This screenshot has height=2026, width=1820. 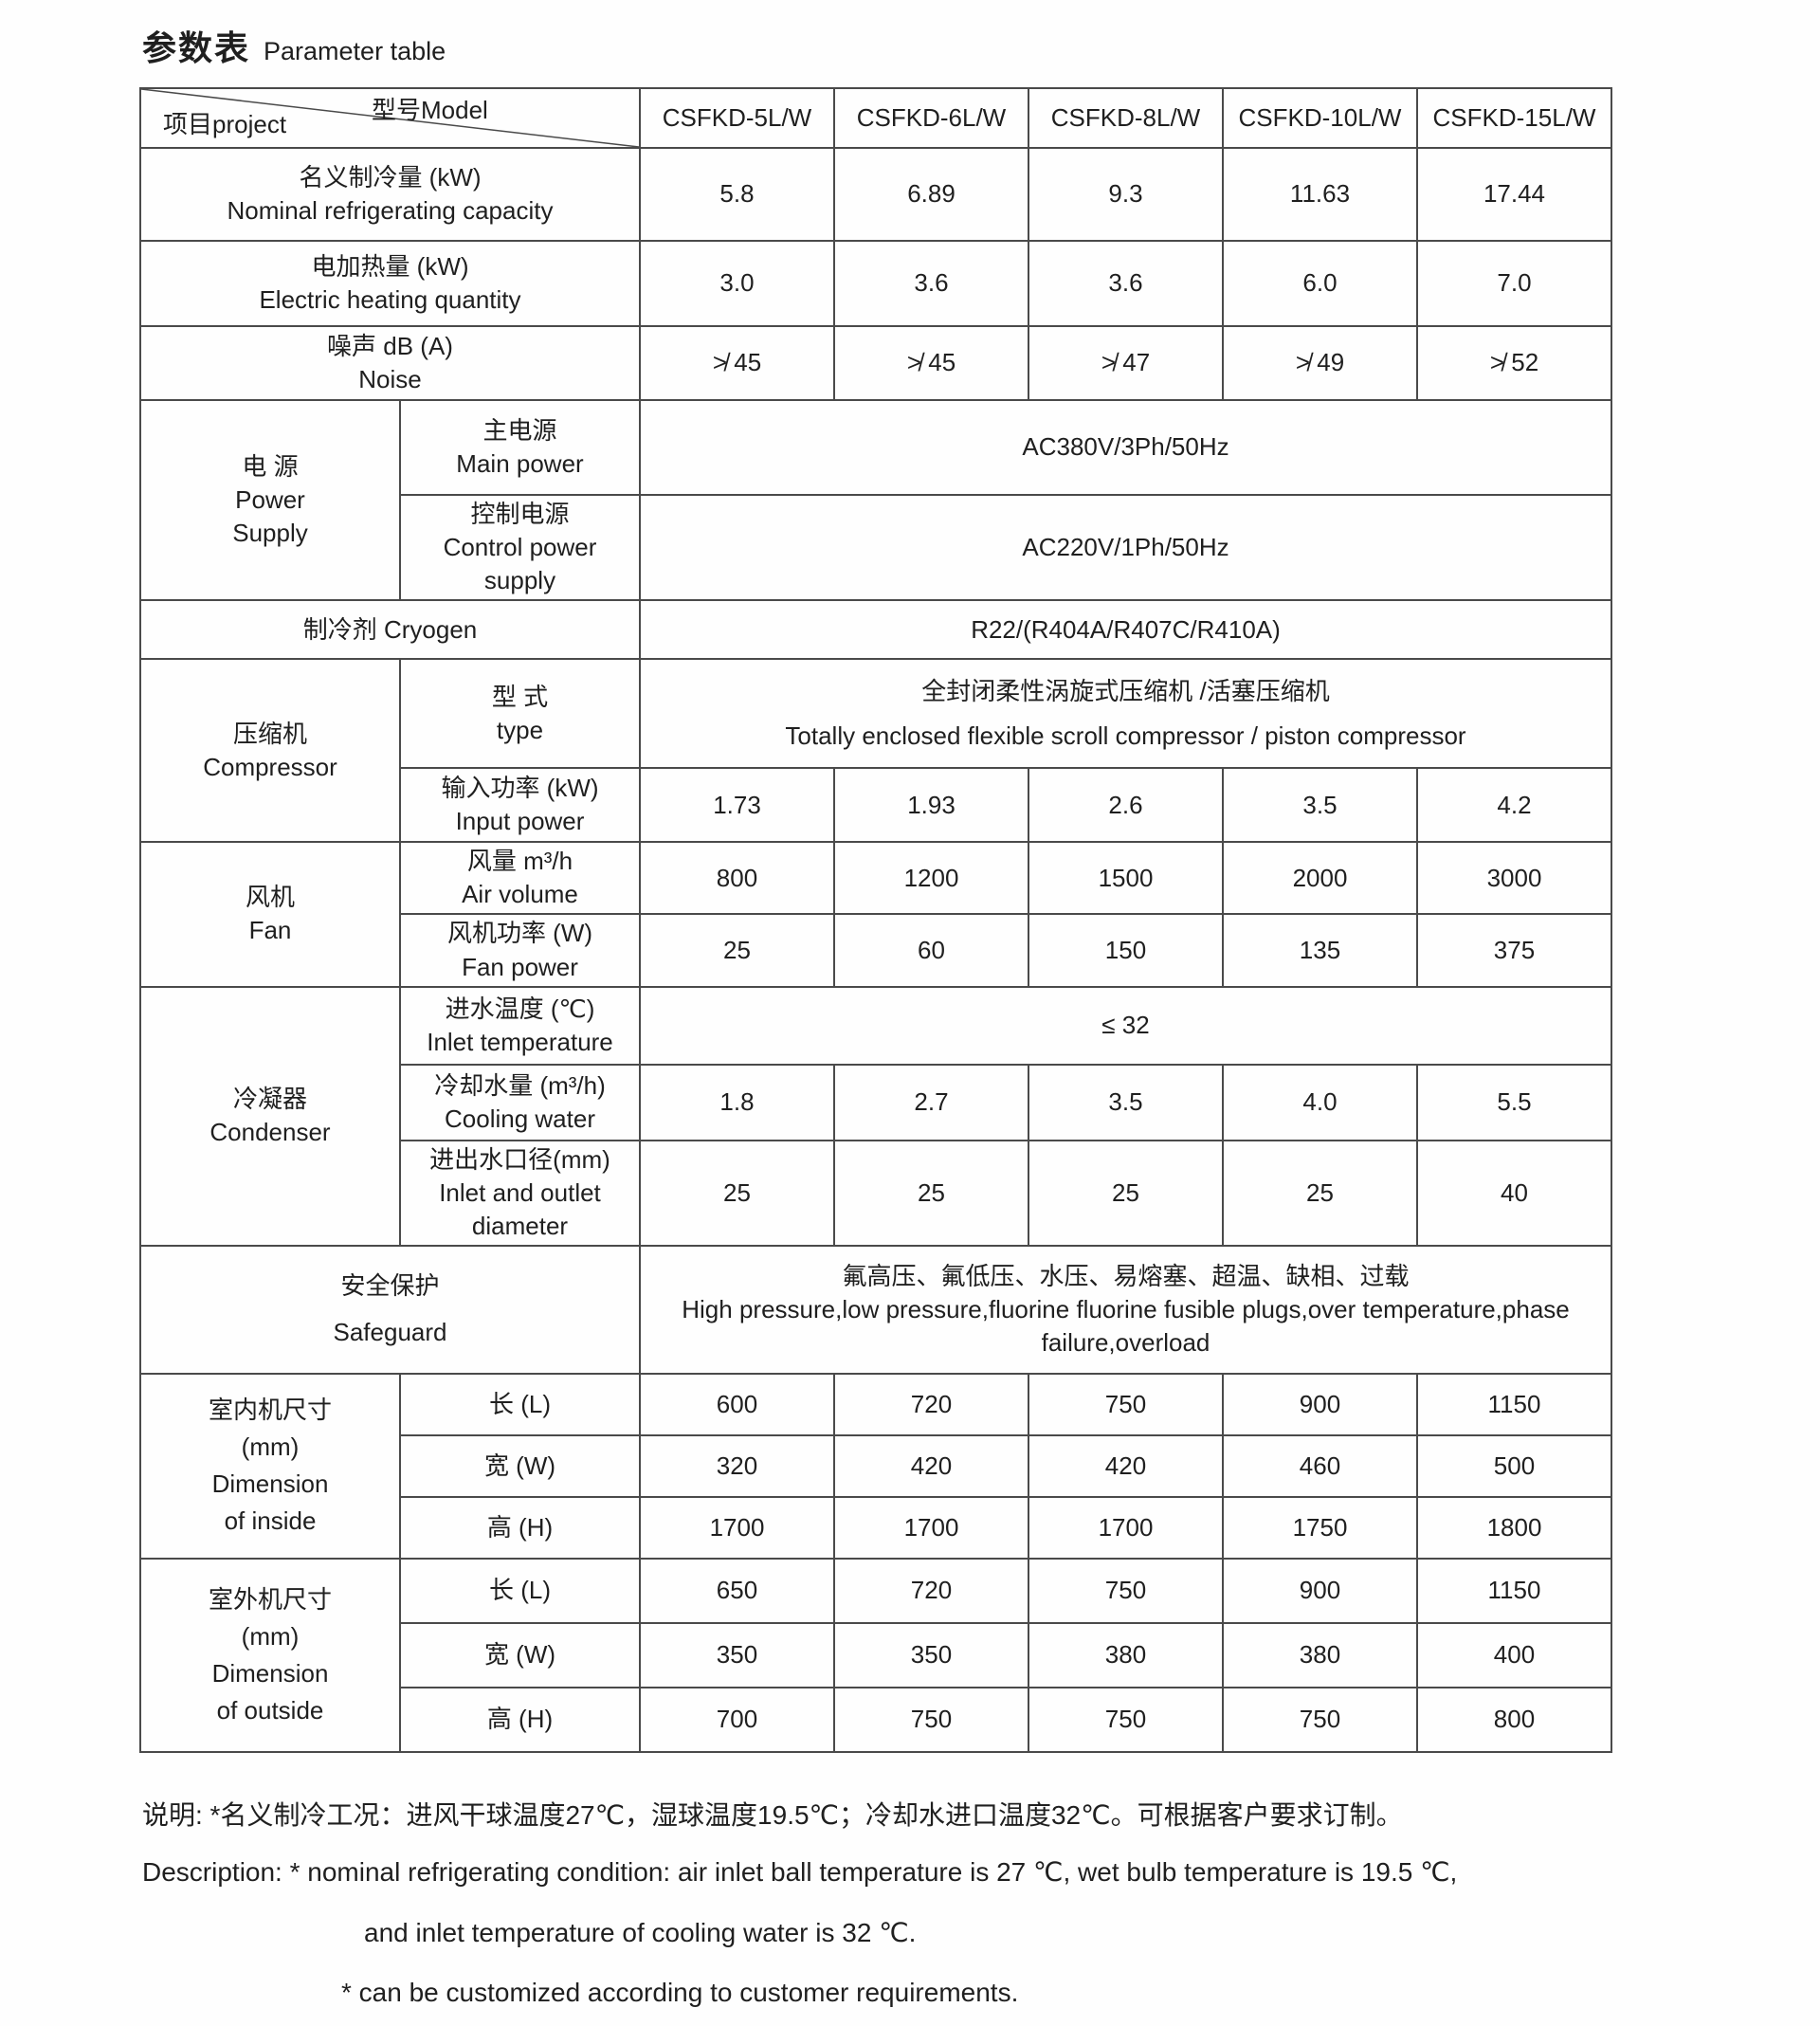 What do you see at coordinates (1514, 1654) in the screenshot?
I see `value-cell: 400` at bounding box center [1514, 1654].